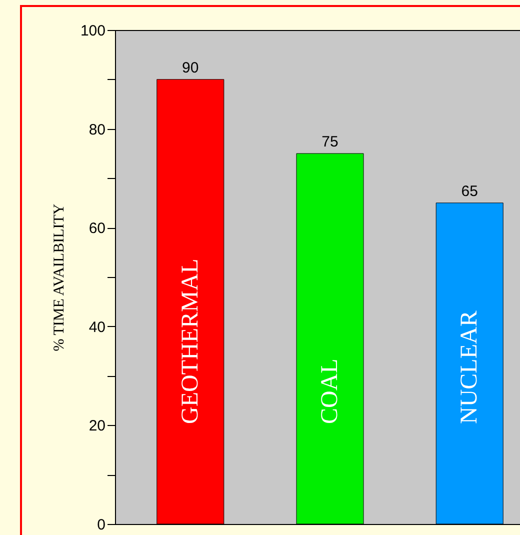  Describe the element at coordinates (59, 278) in the screenshot. I see `y-axis-title: % TIME AVAILBILITY` at that location.